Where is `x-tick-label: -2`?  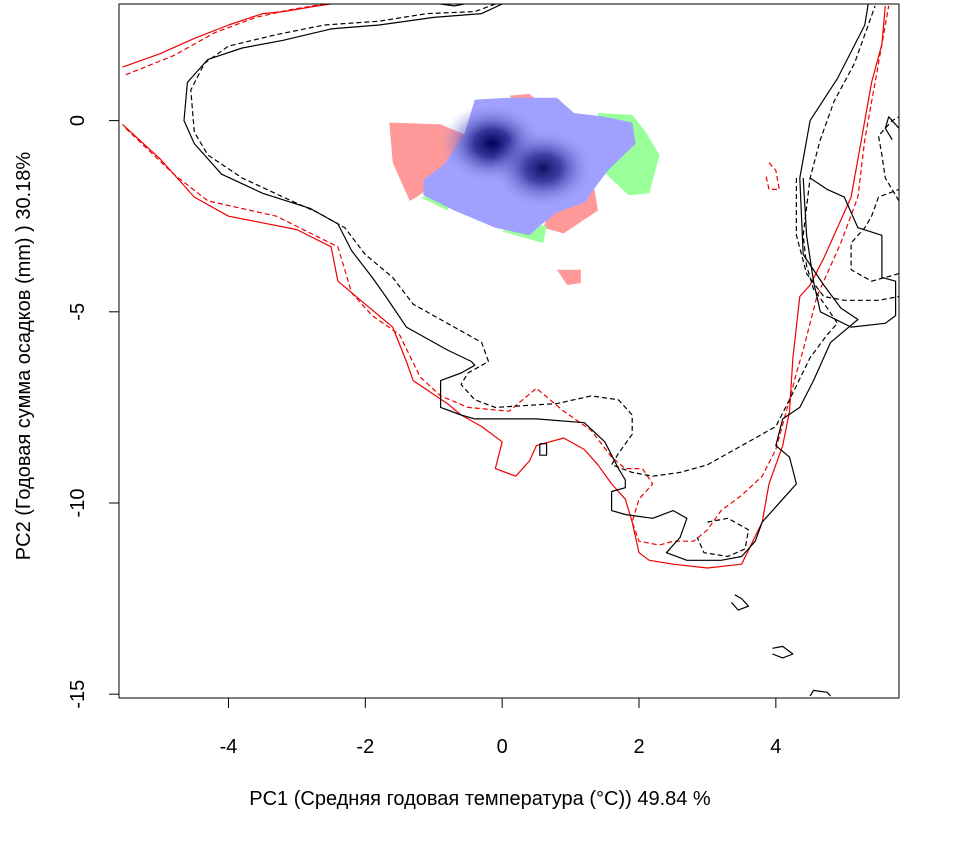 x-tick-label: -2 is located at coordinates (365, 747).